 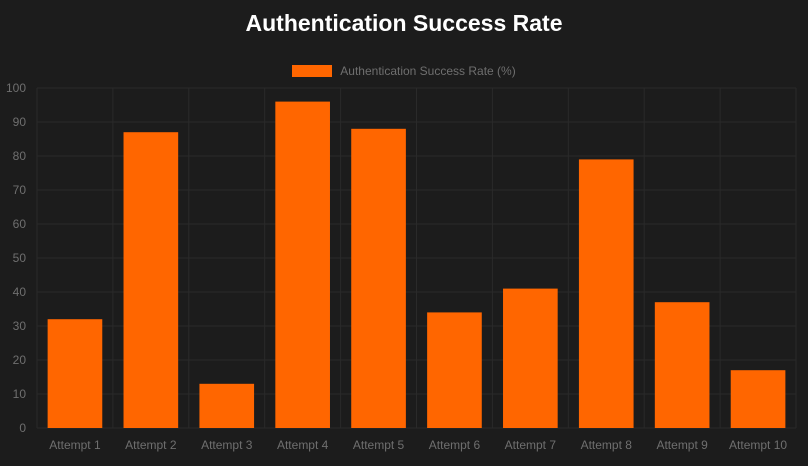 What do you see at coordinates (75, 445) in the screenshot?
I see `x-tick-label: Attempt 1` at bounding box center [75, 445].